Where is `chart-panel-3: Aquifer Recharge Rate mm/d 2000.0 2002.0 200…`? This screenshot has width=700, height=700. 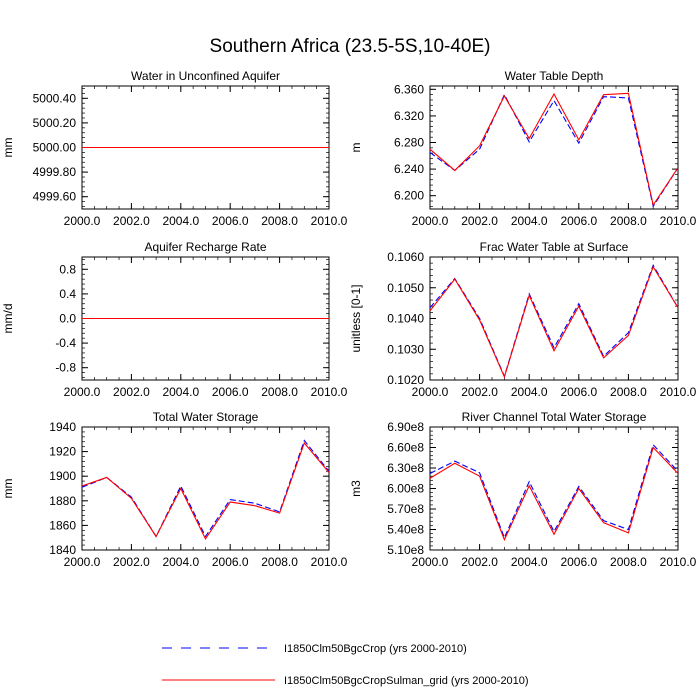 chart-panel-3: Aquifer Recharge Rate mm/d 2000.0 2002.0 200… is located at coordinates (174, 319).